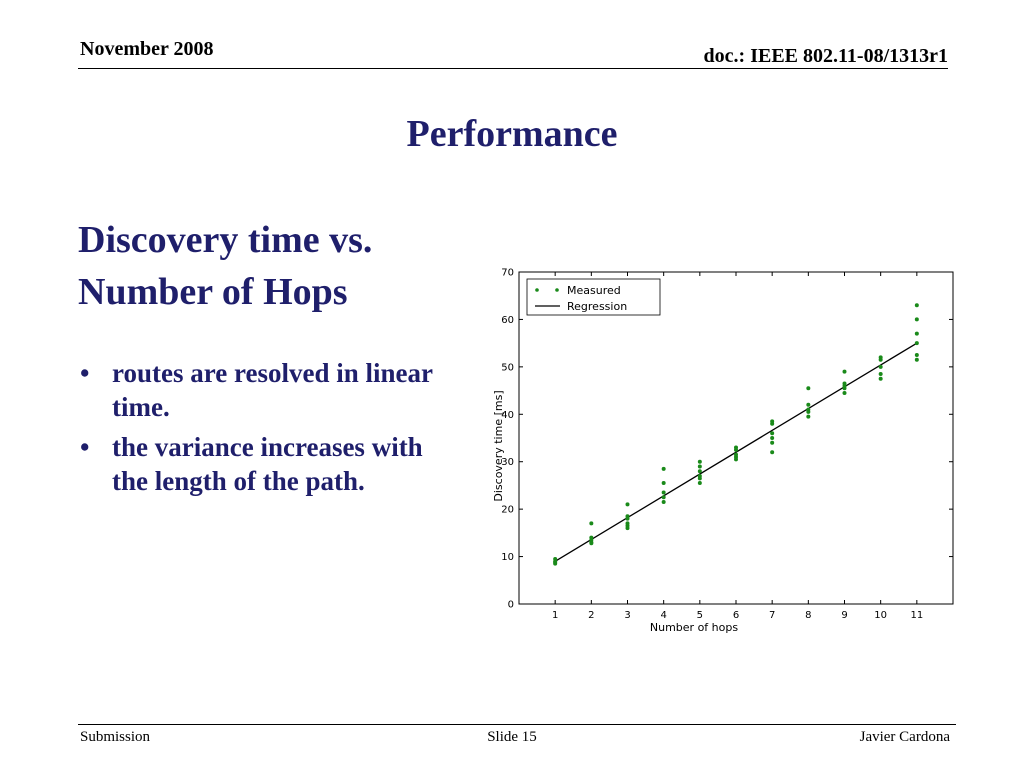 This screenshot has width=1024, height=768. I want to click on x-tick-label: 5, so click(700, 615).